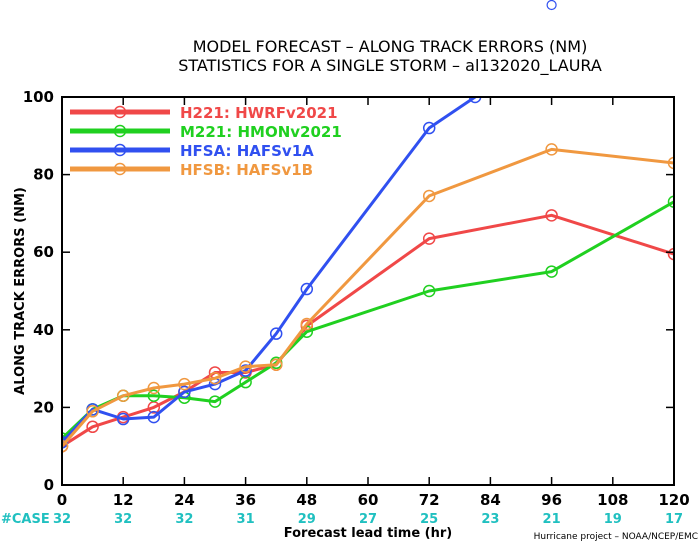 The image size is (700, 542). Describe the element at coordinates (429, 500) in the screenshot. I see `x-tick-label: 72` at that location.